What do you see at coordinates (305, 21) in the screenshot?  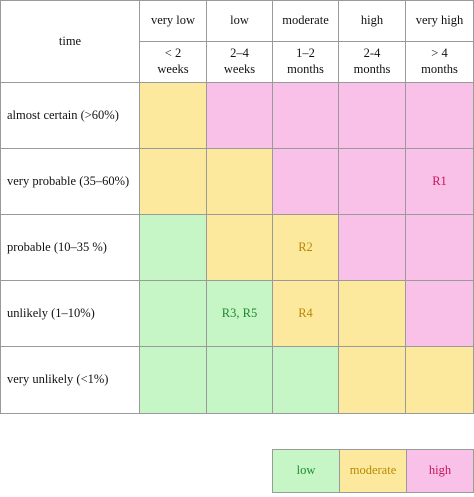 I see `level-header-moderate: moderate` at bounding box center [305, 21].